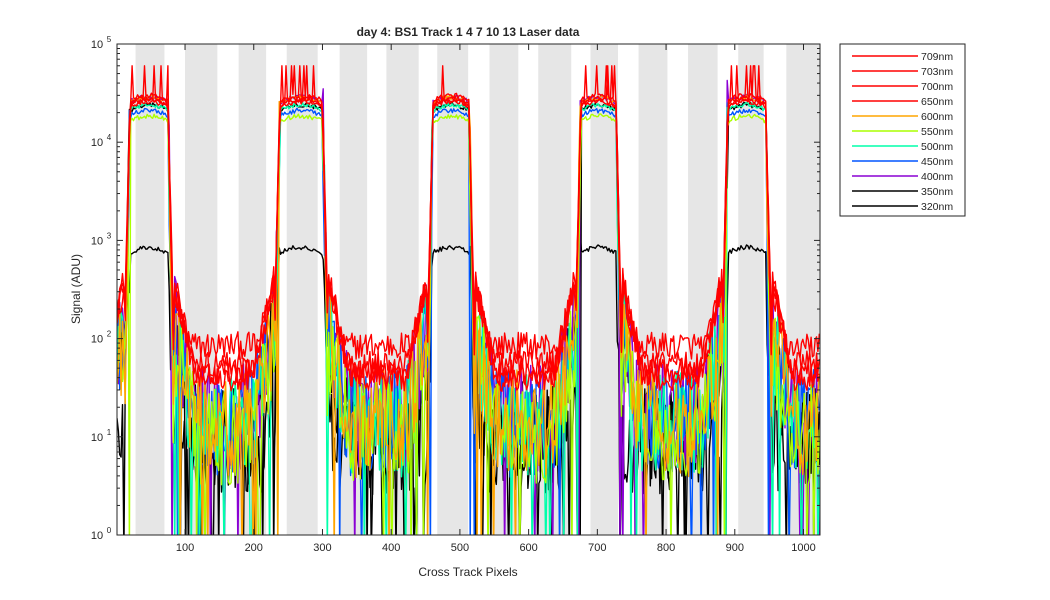  What do you see at coordinates (937, 207) in the screenshot?
I see `legend-label-320nm: 320nm` at bounding box center [937, 207].